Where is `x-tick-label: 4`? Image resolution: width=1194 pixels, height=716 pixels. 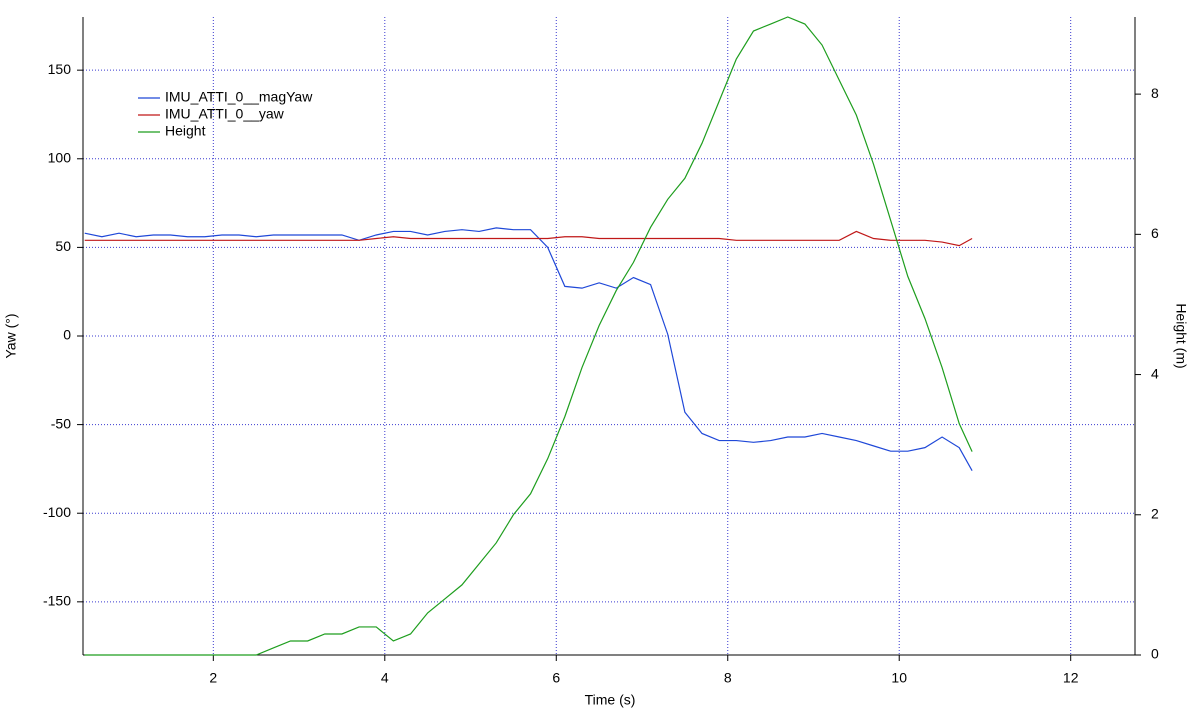 x-tick-label: 4 is located at coordinates (385, 678).